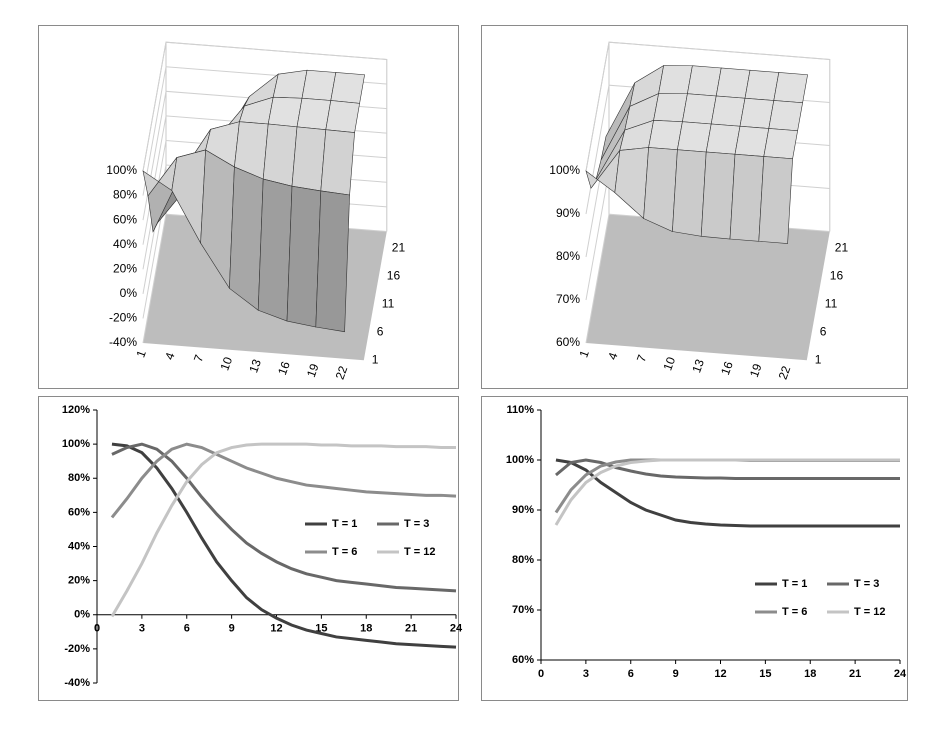  Describe the element at coordinates (842, 247) in the screenshot. I see `depth-tick-label: 21` at that location.